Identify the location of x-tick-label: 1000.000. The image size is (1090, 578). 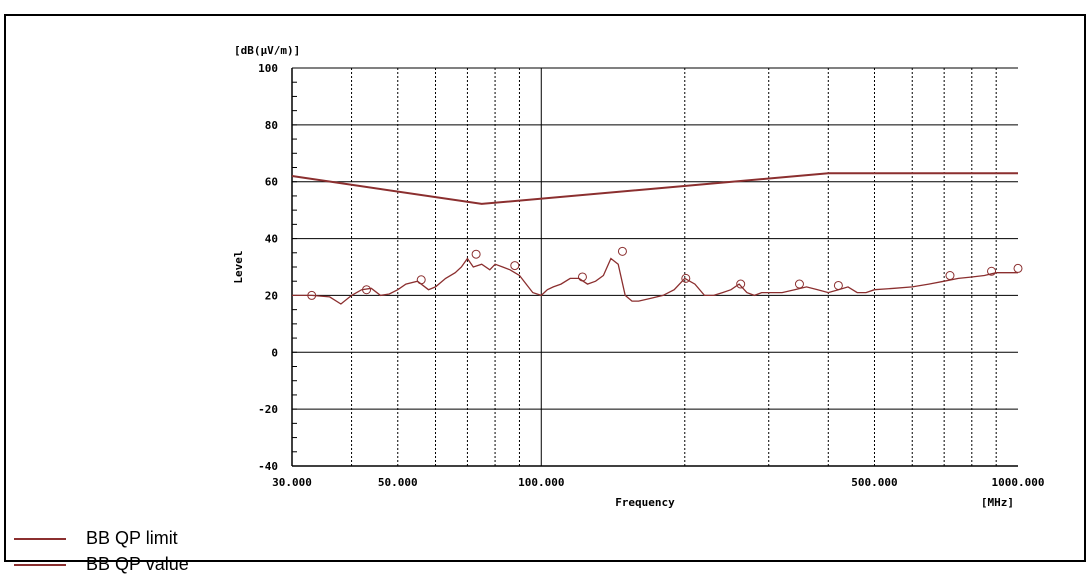
(1018, 482).